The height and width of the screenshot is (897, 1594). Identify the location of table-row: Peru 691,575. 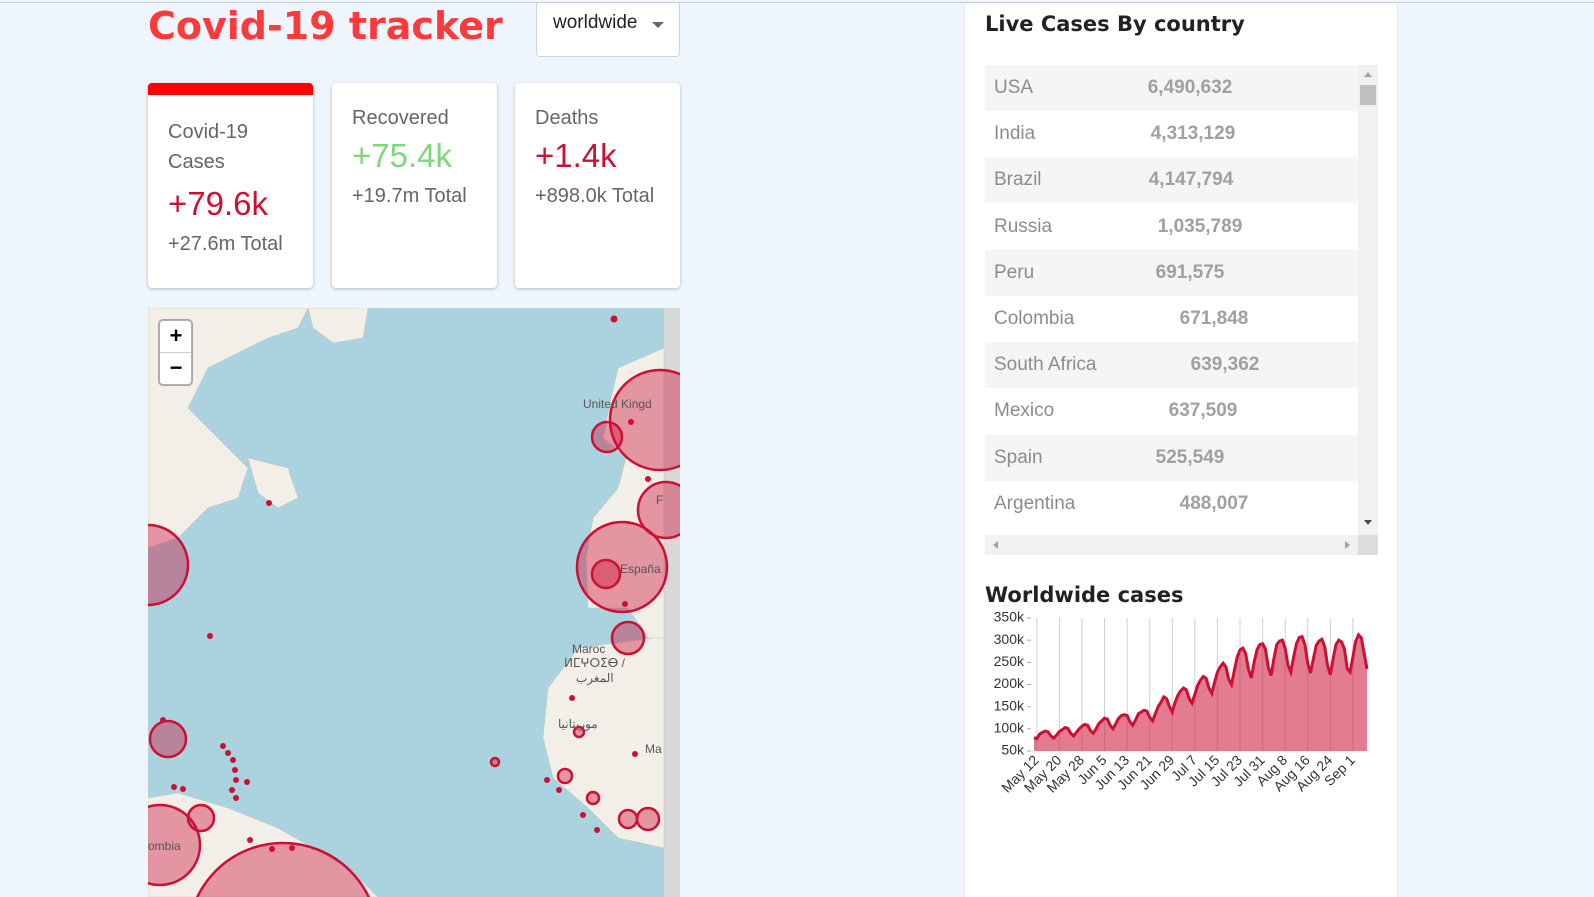
(1171, 272).